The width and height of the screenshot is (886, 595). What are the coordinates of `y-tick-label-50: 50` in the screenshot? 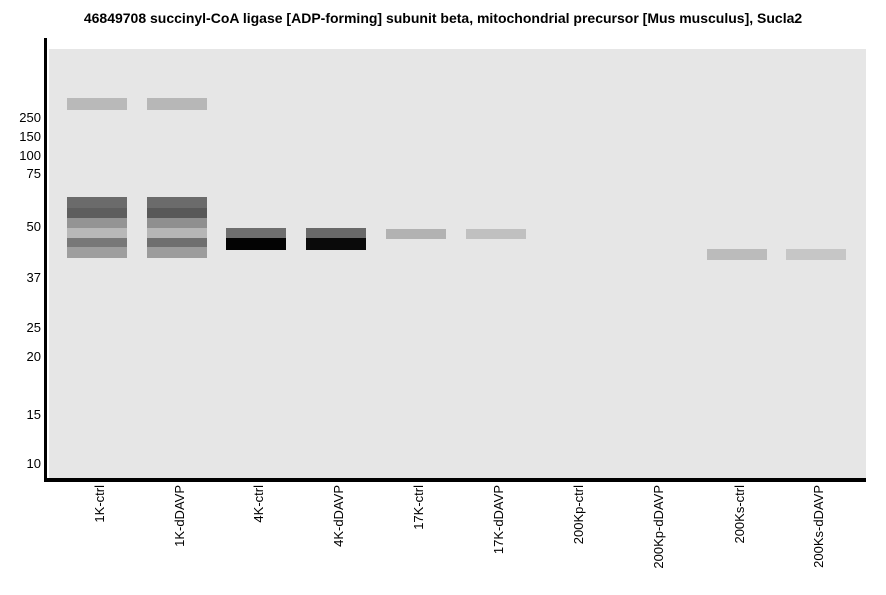 It's located at (33, 226).